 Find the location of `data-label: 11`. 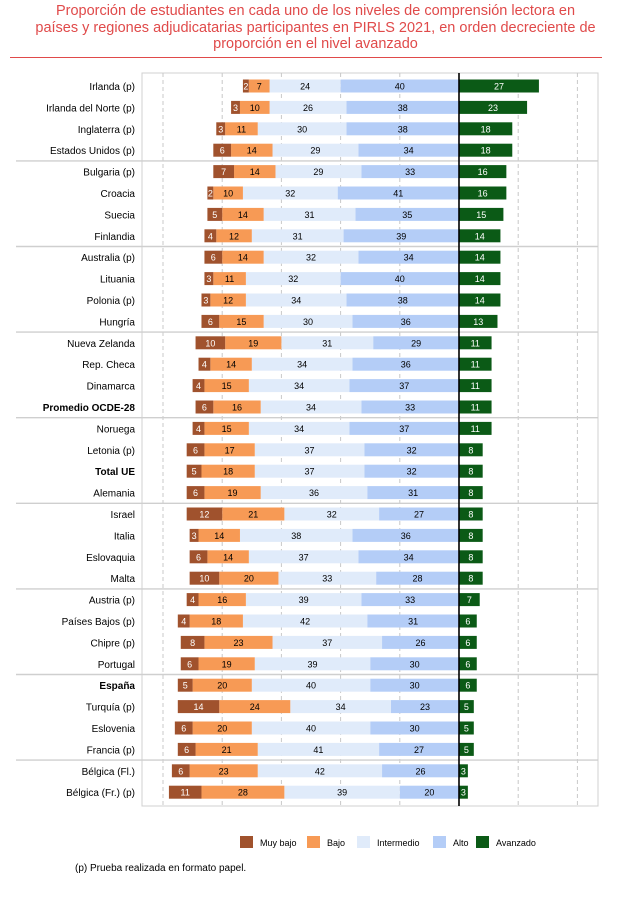

data-label: 11 is located at coordinates (229, 279).